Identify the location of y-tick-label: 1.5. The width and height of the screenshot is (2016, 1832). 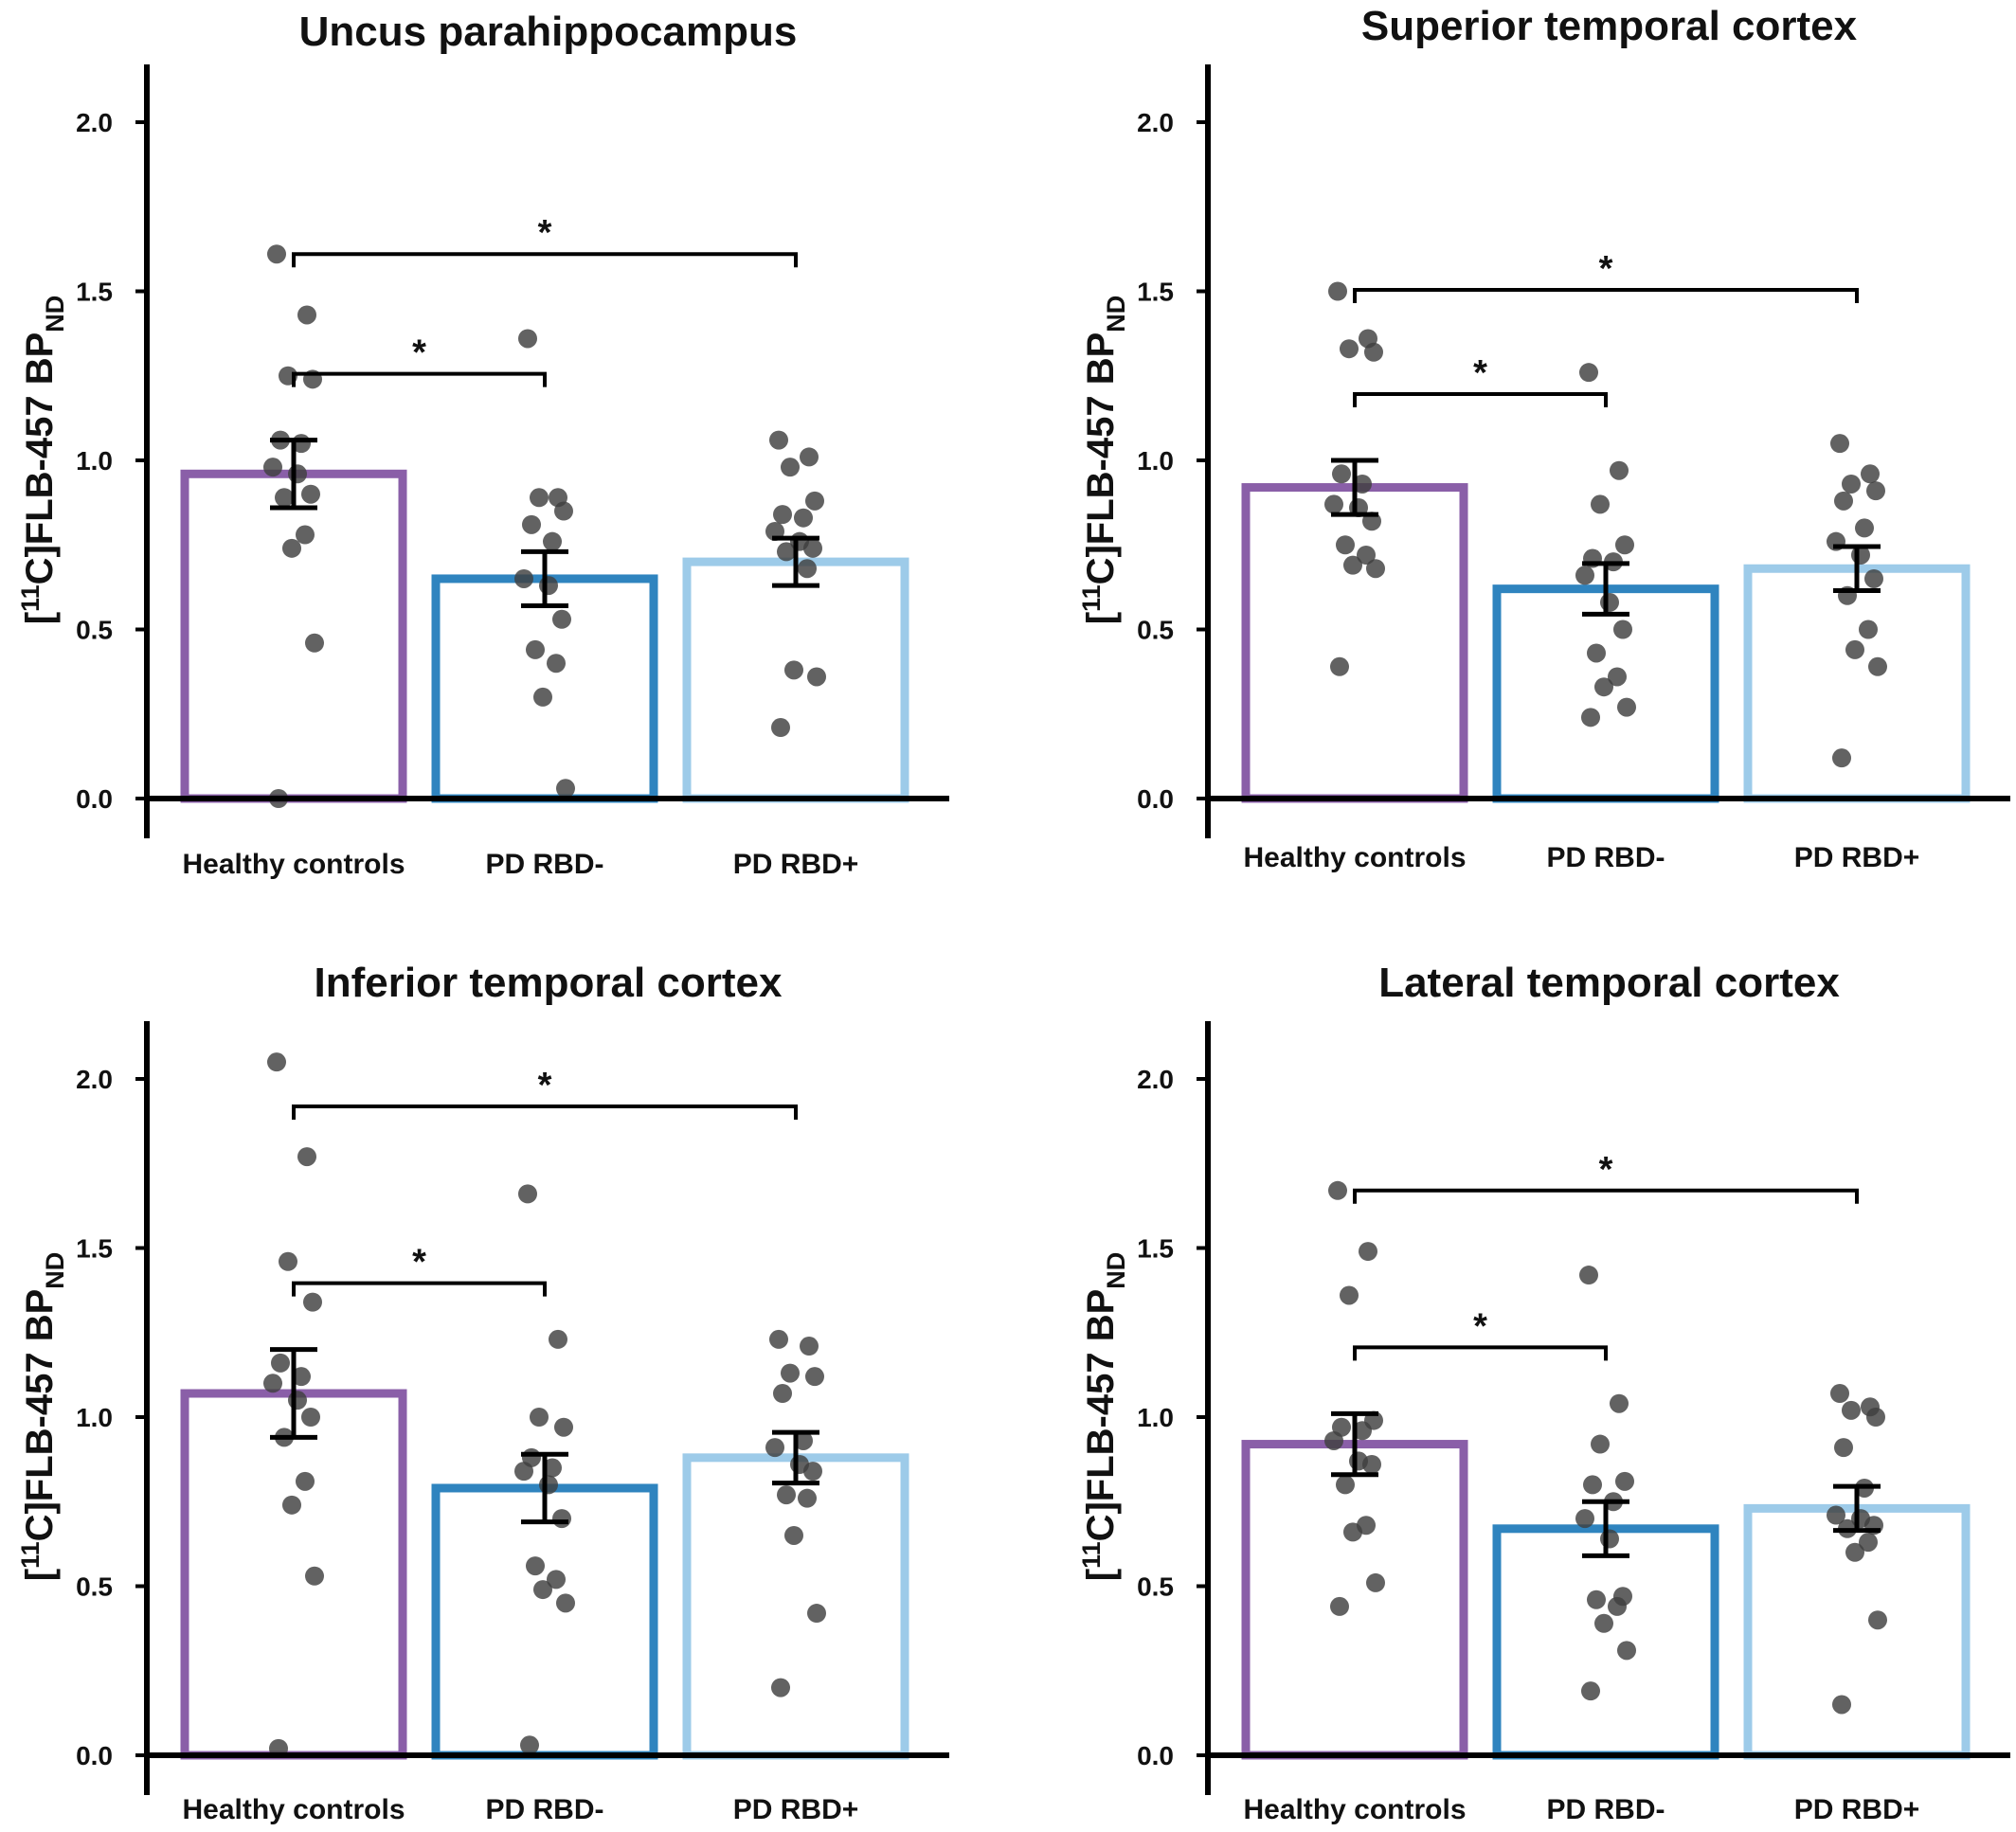
(94, 1249).